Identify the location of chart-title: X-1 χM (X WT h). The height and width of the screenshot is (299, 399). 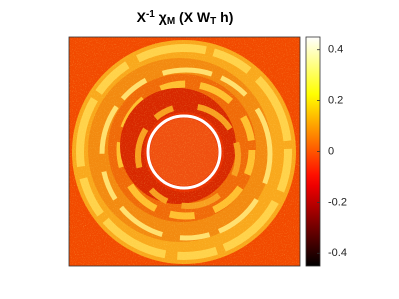
(185, 18).